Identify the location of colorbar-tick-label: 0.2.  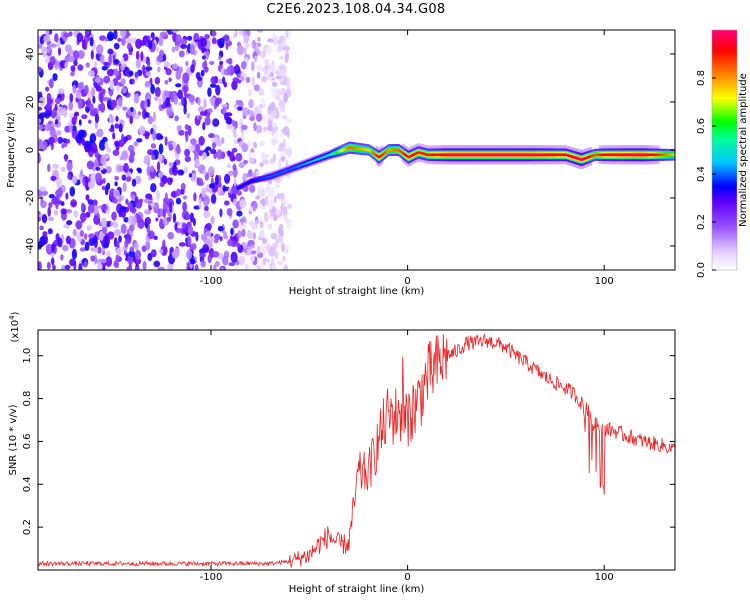
(701, 222).